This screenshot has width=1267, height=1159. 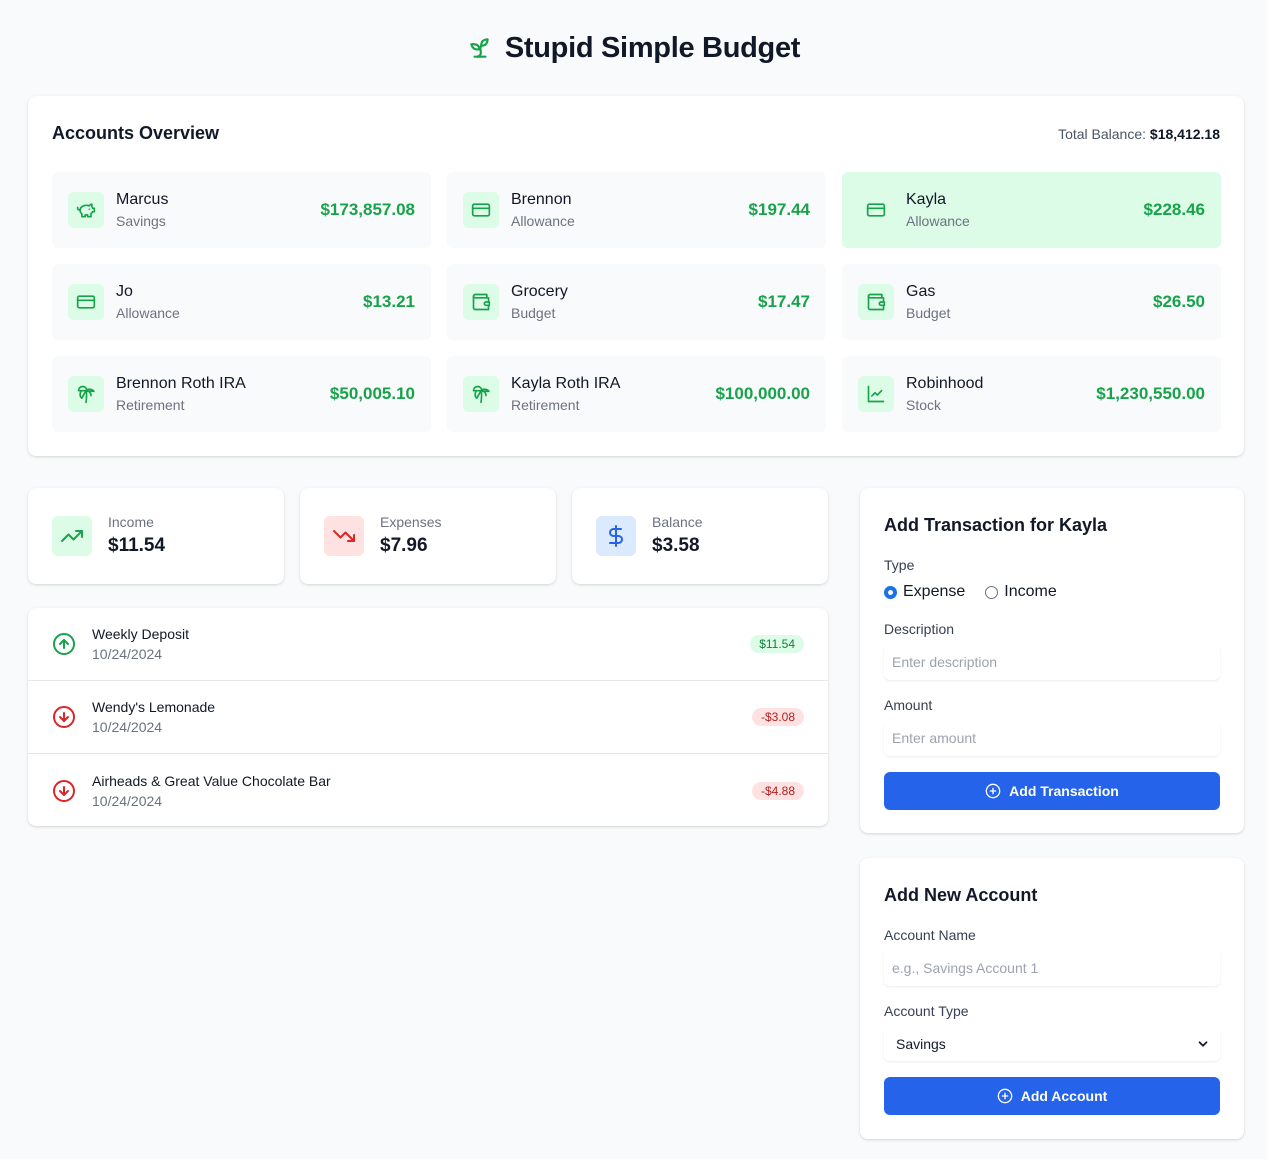 What do you see at coordinates (934, 591) in the screenshot?
I see `expense-radio-label: Expense` at bounding box center [934, 591].